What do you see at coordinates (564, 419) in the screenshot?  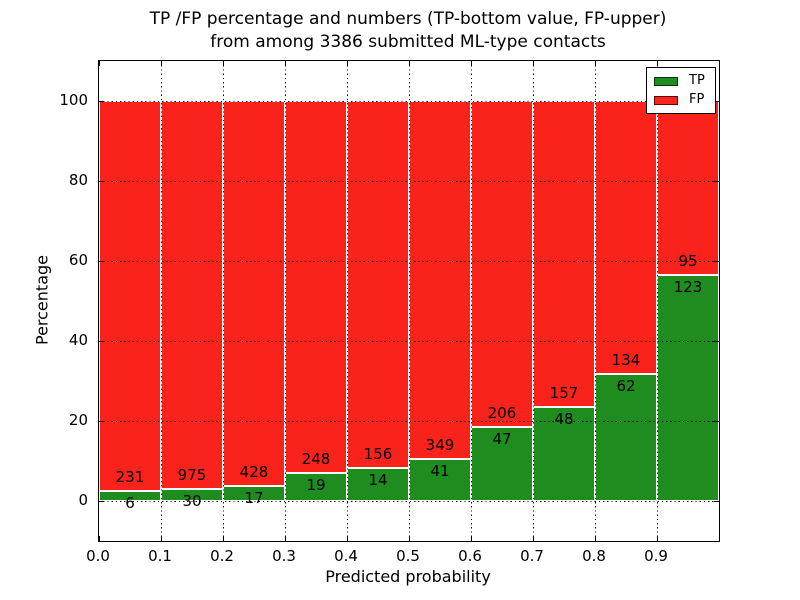 I see `tp-count-label: 48` at bounding box center [564, 419].